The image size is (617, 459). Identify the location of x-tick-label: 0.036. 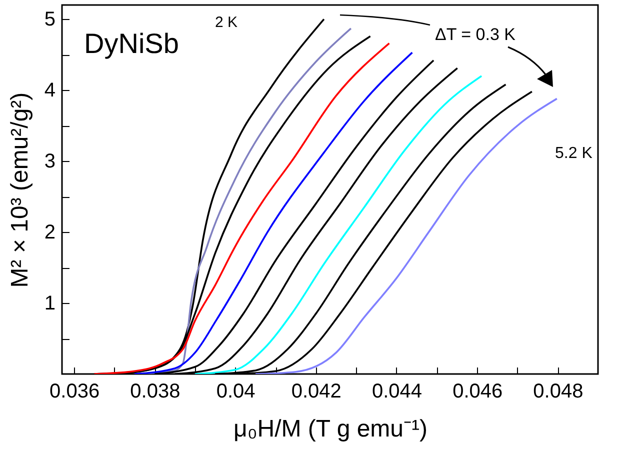
(75, 391).